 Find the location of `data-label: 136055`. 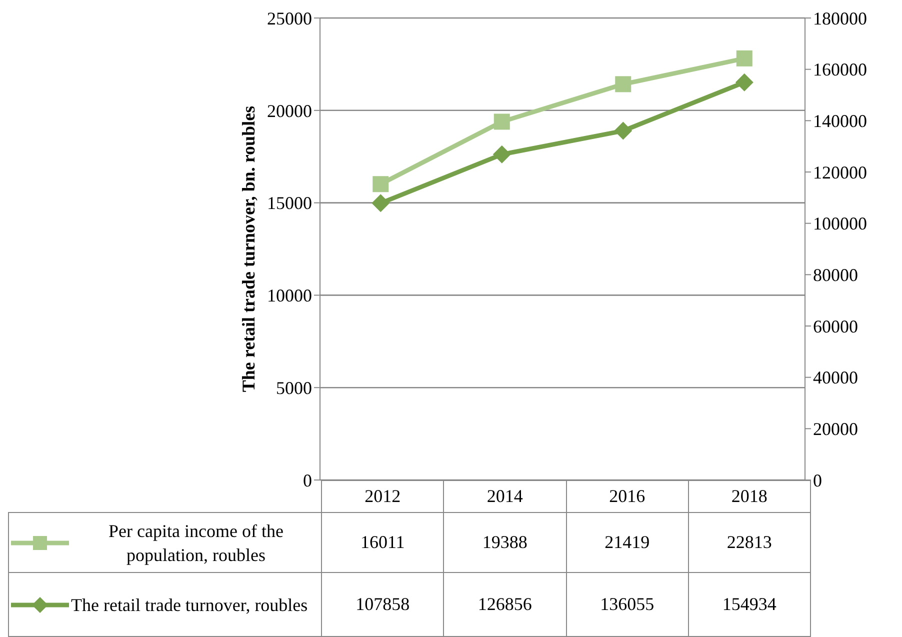

data-label: 136055 is located at coordinates (627, 604).